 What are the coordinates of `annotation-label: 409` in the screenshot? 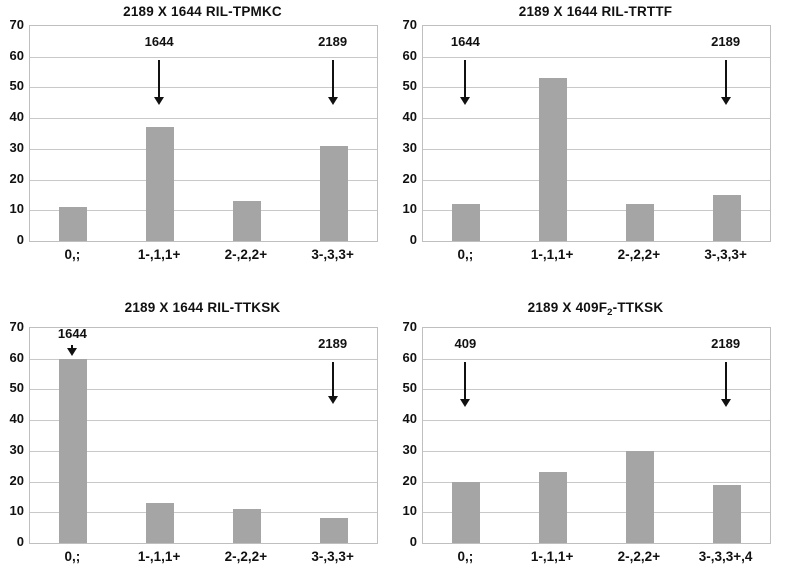 It's located at (465, 343).